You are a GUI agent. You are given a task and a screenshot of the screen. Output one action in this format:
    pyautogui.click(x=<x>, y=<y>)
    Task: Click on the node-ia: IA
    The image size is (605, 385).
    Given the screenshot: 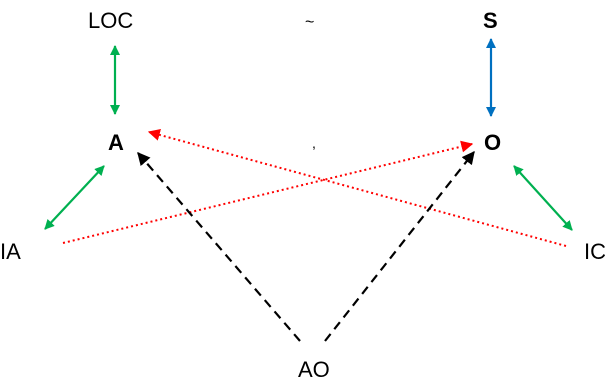 What is the action you would take?
    pyautogui.click(x=10, y=251)
    